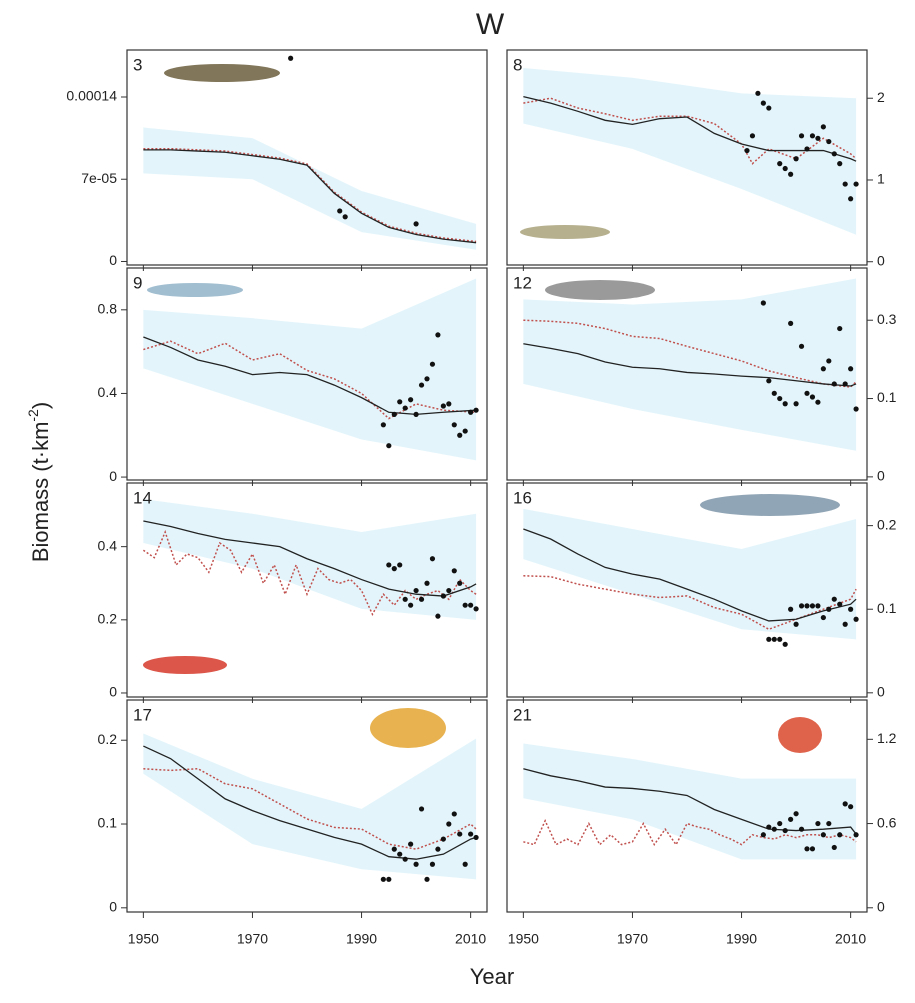  I want to click on y-tick-label: 0.1, so click(887, 608).